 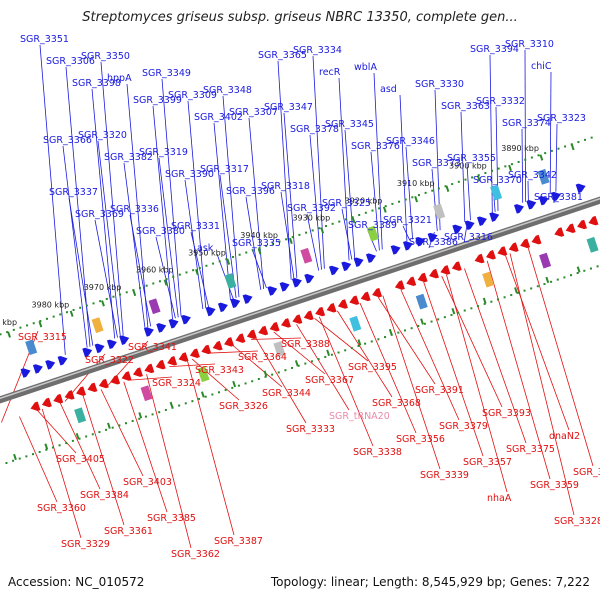 I want to click on reverse-gene-label: SGR_tRNA20, so click(x=359, y=416).